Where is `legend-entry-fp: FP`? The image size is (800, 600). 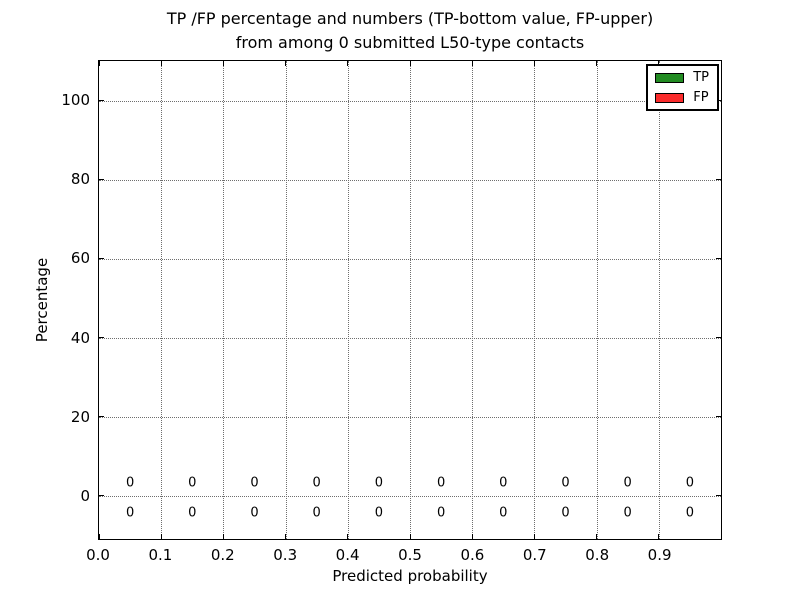 legend-entry-fp: FP is located at coordinates (682, 97).